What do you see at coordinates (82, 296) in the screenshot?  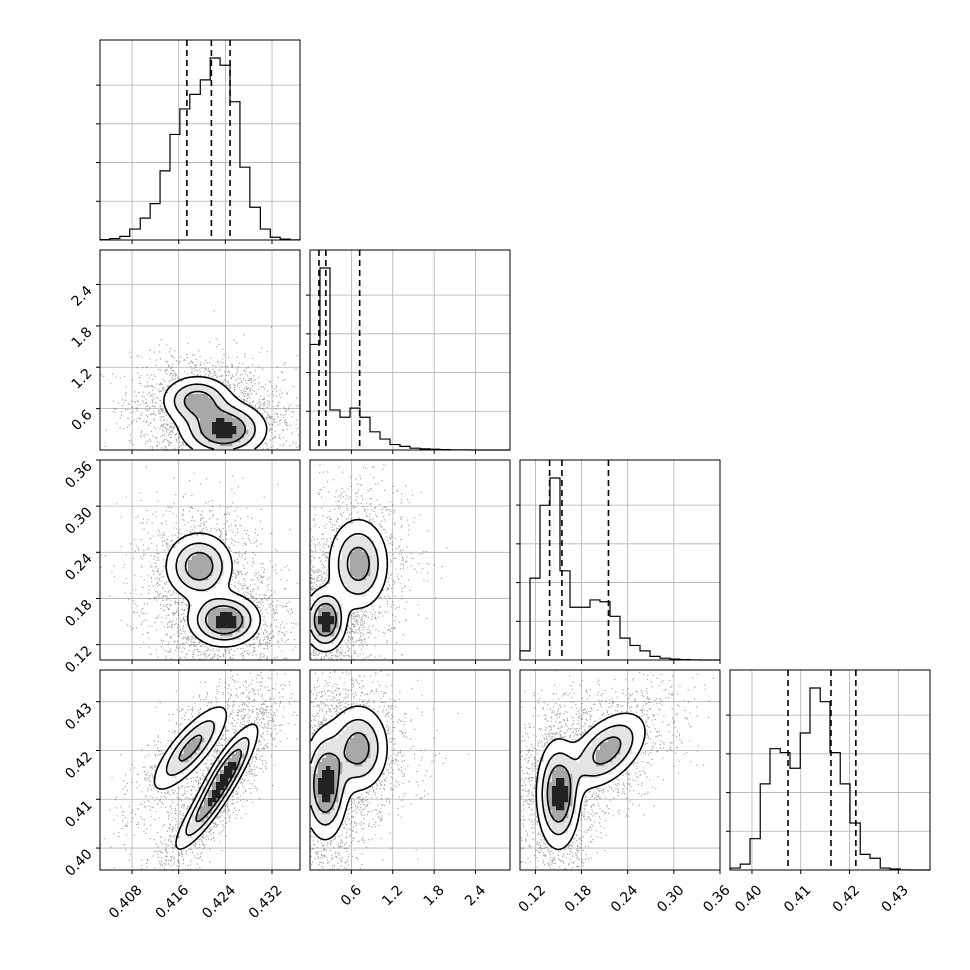 I see `y-tick-label: 2.4` at bounding box center [82, 296].